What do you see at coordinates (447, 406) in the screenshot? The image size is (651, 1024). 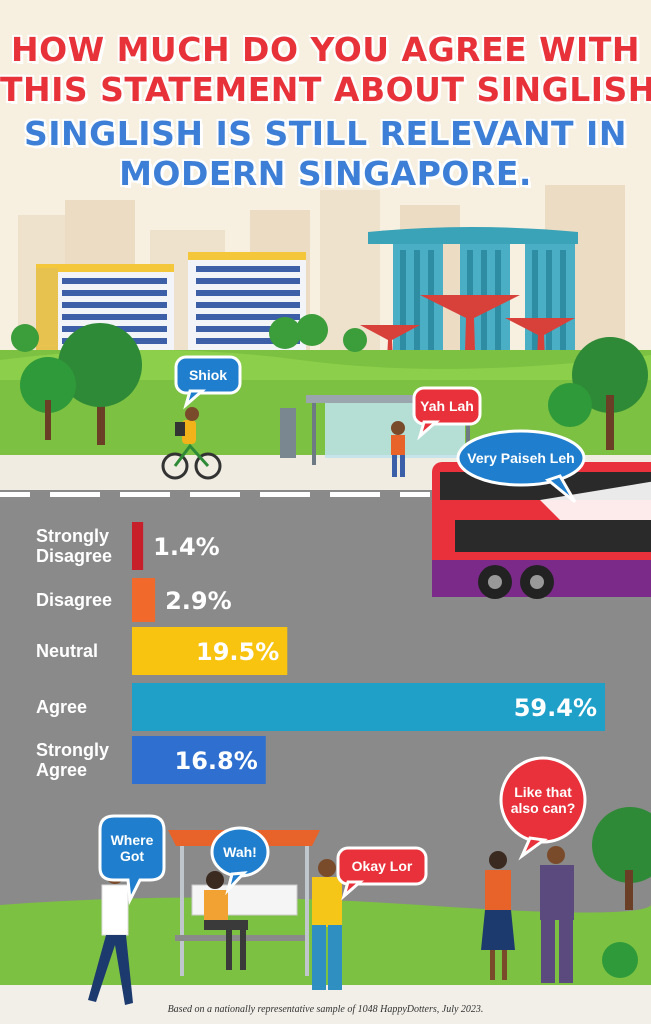 I see `bubble-yah-lah: Yah Lah` at bounding box center [447, 406].